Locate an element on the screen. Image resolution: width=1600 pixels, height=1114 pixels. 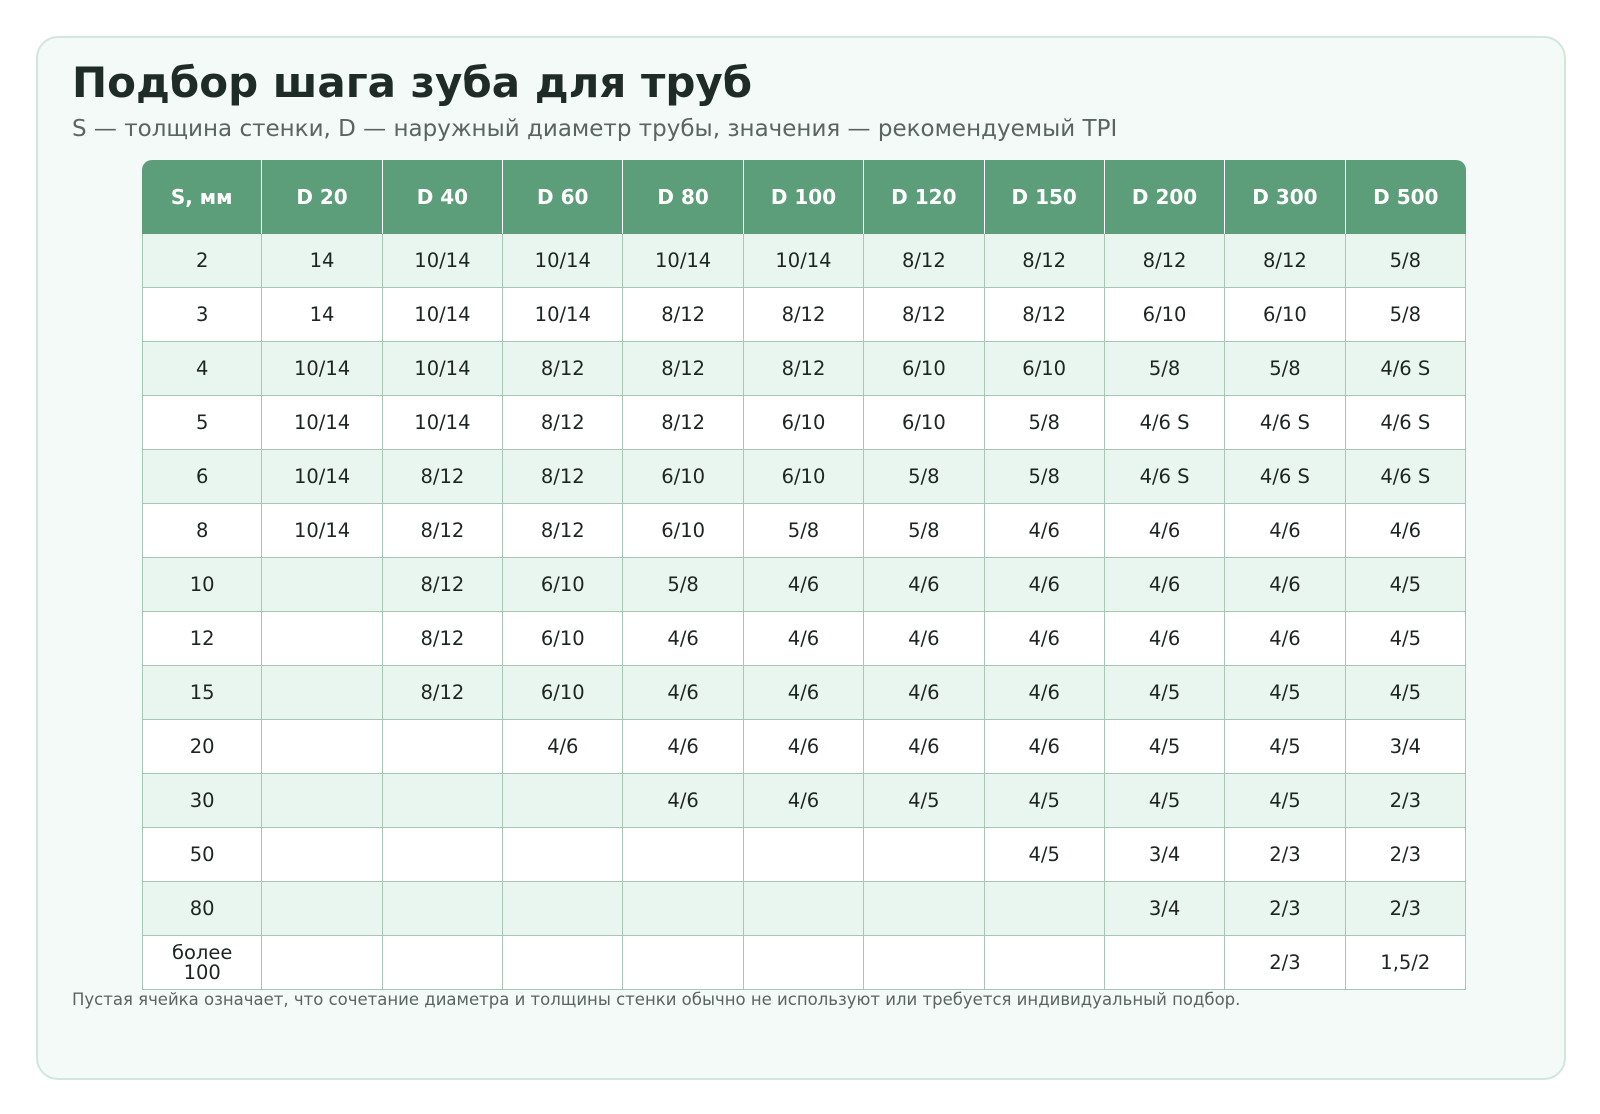
column-header-diameter: D 100 is located at coordinates (804, 197).